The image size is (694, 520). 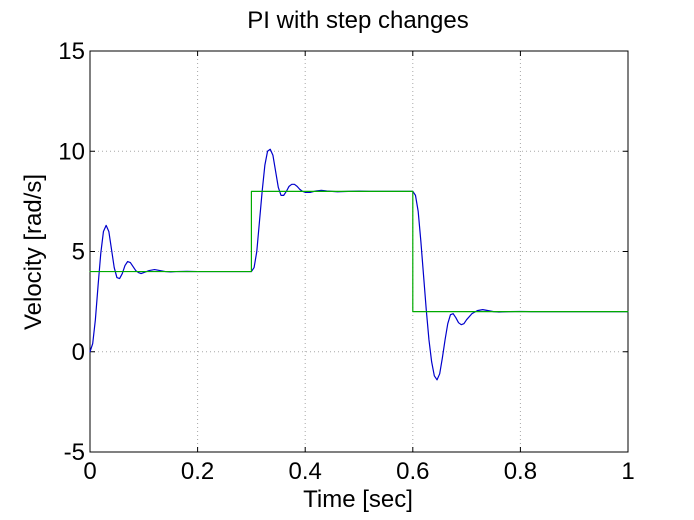 I want to click on chart-title: PI with step changes, so click(x=357, y=20).